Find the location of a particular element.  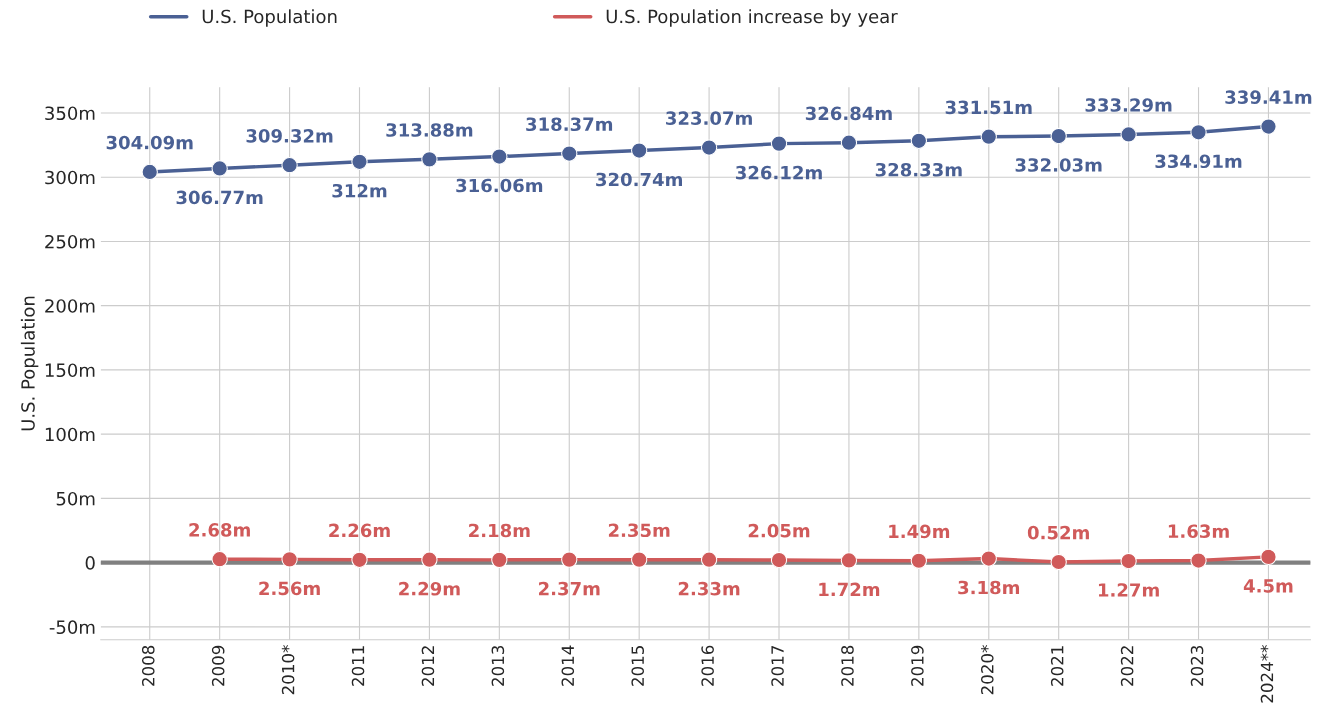

x-tick-label: 2023 is located at coordinates (1197, 665).